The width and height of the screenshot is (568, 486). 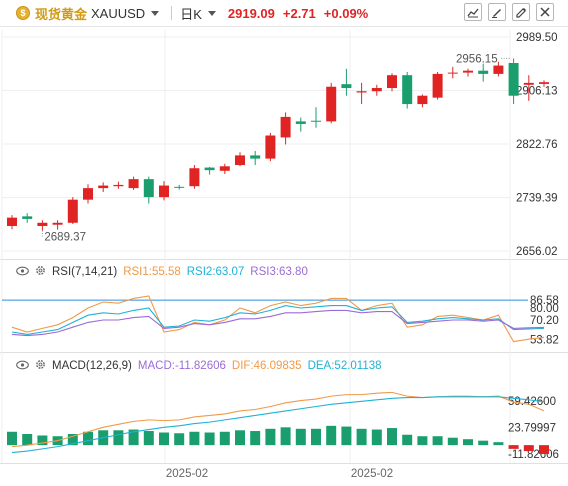 What do you see at coordinates (544, 309) in the screenshot?
I see `rsi-tick-label-1: 80.00` at bounding box center [544, 309].